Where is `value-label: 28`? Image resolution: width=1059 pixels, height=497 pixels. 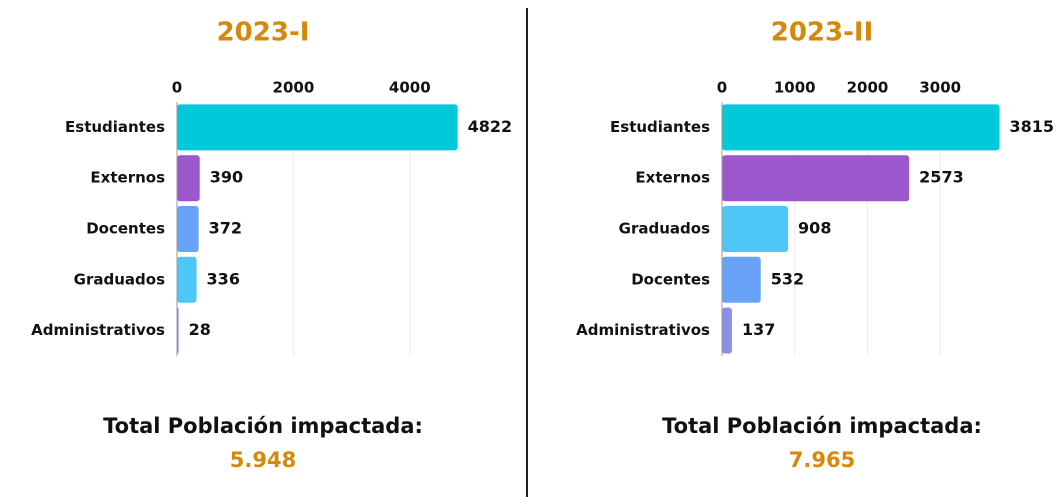 value-label: 28 is located at coordinates (200, 329).